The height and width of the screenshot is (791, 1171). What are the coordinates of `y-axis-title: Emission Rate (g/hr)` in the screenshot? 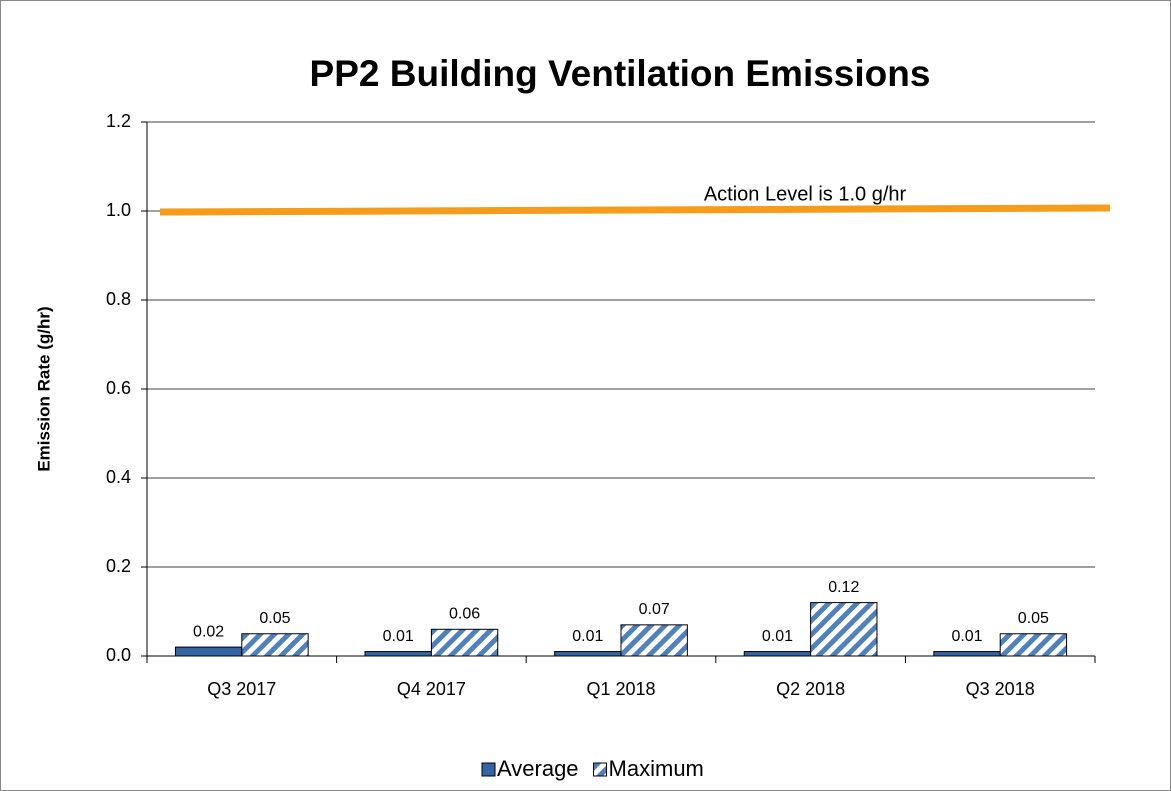 It's located at (43, 388).